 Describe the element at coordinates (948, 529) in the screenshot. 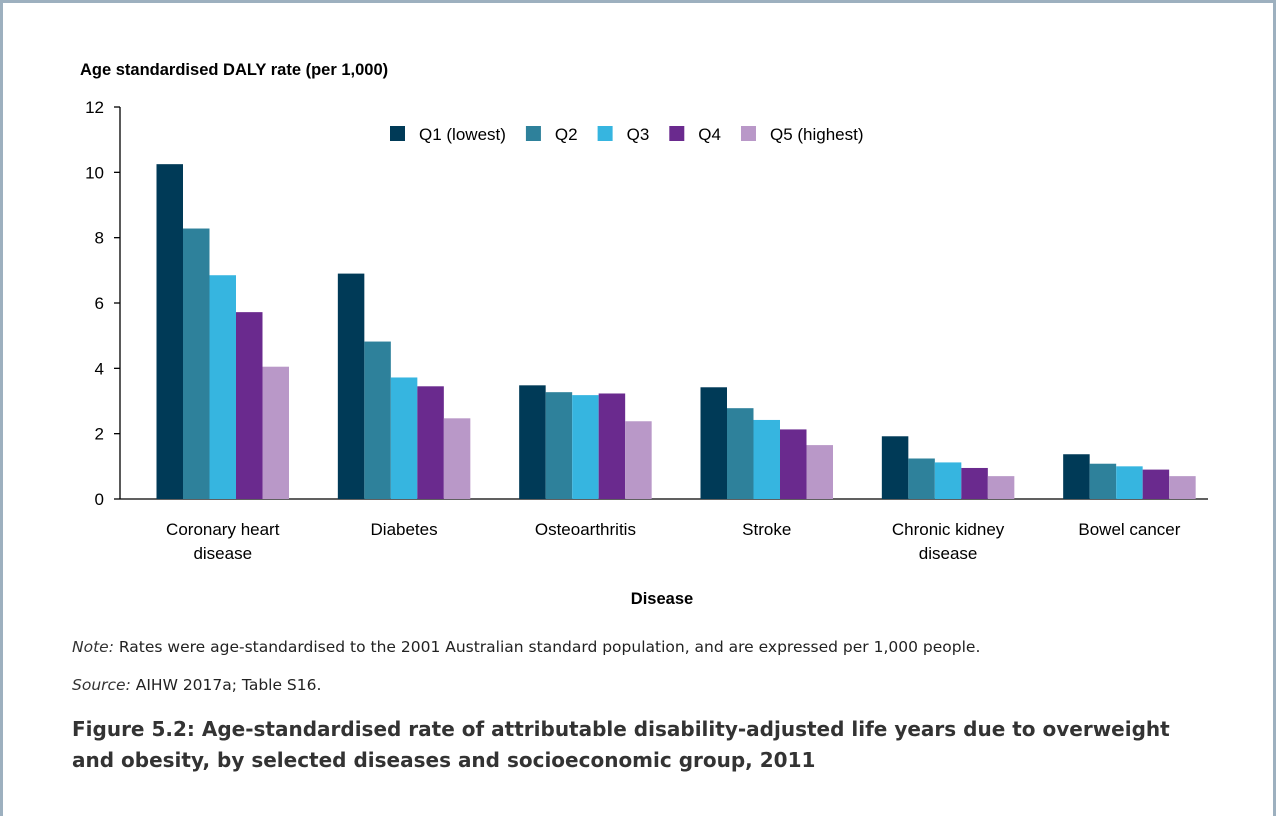

I see `x-category-label: Chronic kidney` at that location.